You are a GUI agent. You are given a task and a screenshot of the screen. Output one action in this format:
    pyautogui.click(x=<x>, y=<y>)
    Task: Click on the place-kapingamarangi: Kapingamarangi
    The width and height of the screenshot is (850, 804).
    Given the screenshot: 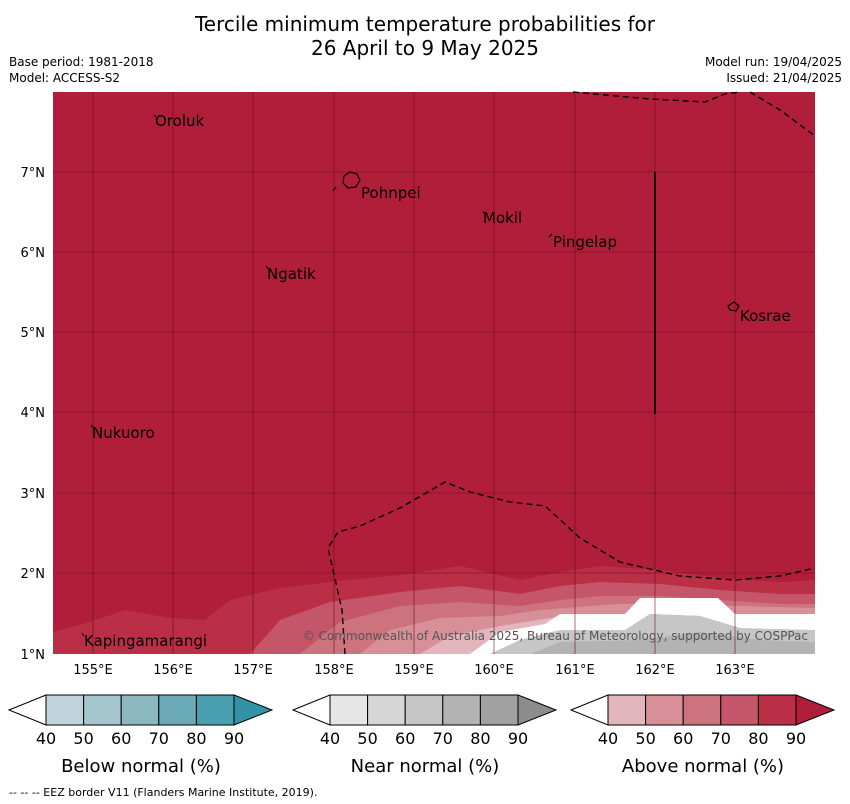 What is the action you would take?
    pyautogui.click(x=145, y=641)
    